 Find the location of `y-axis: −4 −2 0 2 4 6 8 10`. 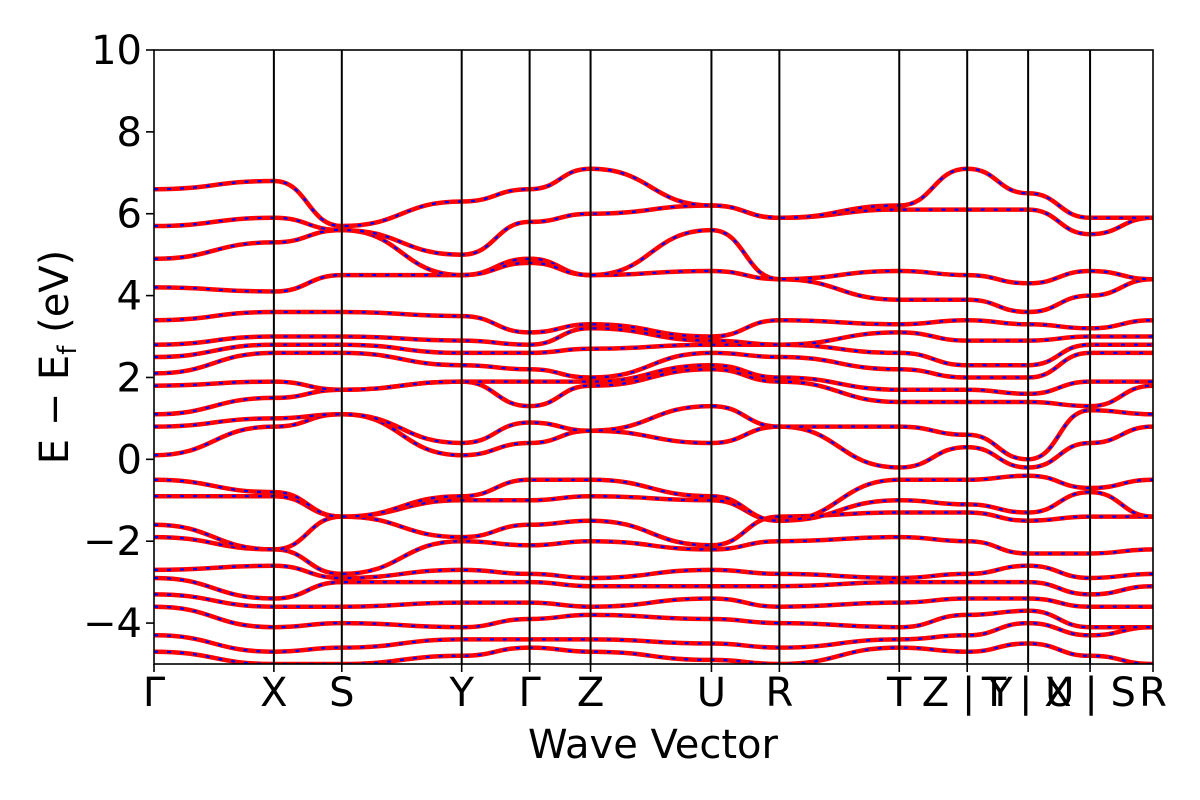

y-axis: −4 −2 0 2 4 6 8 10 is located at coordinates (118, 337).